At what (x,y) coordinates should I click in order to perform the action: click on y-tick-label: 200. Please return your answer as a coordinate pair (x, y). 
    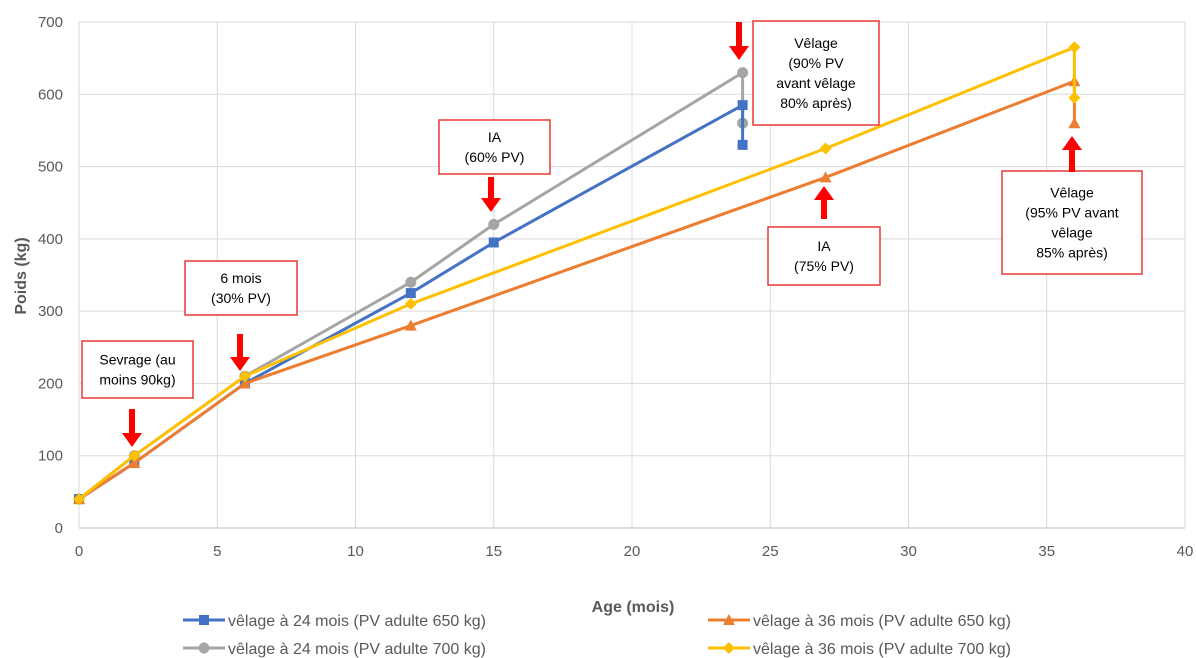
    Looking at the image, I should click on (50, 383).